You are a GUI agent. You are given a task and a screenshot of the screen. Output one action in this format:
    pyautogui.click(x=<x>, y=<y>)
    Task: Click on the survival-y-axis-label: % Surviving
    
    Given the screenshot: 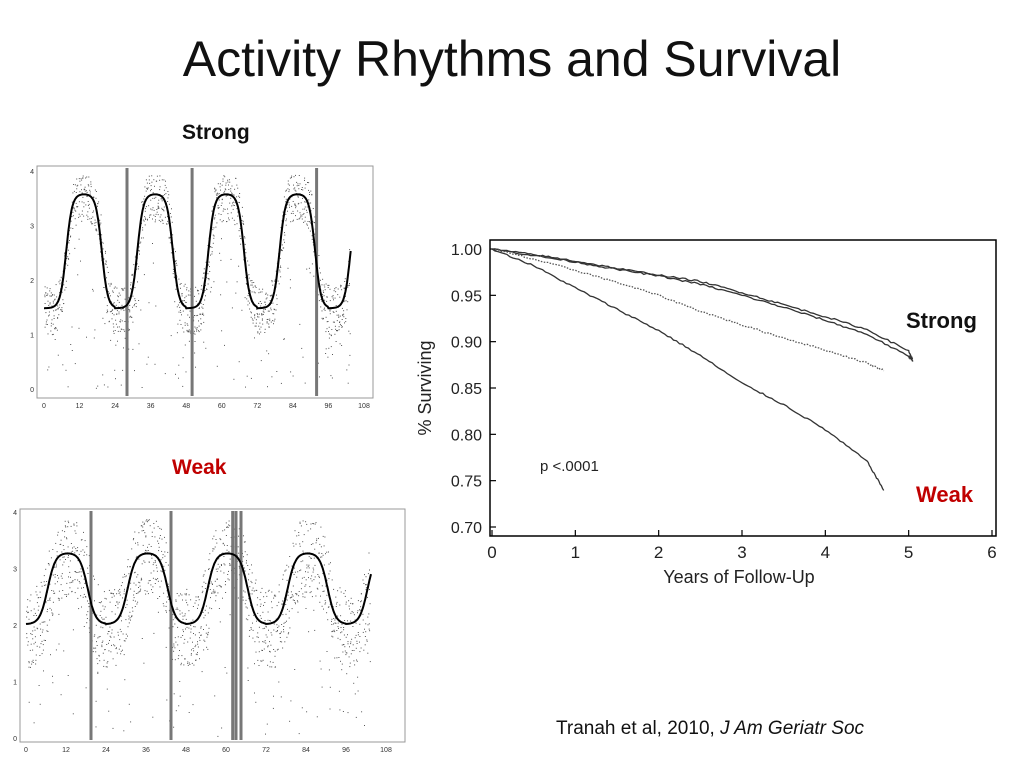 What is the action you would take?
    pyautogui.click(x=425, y=387)
    